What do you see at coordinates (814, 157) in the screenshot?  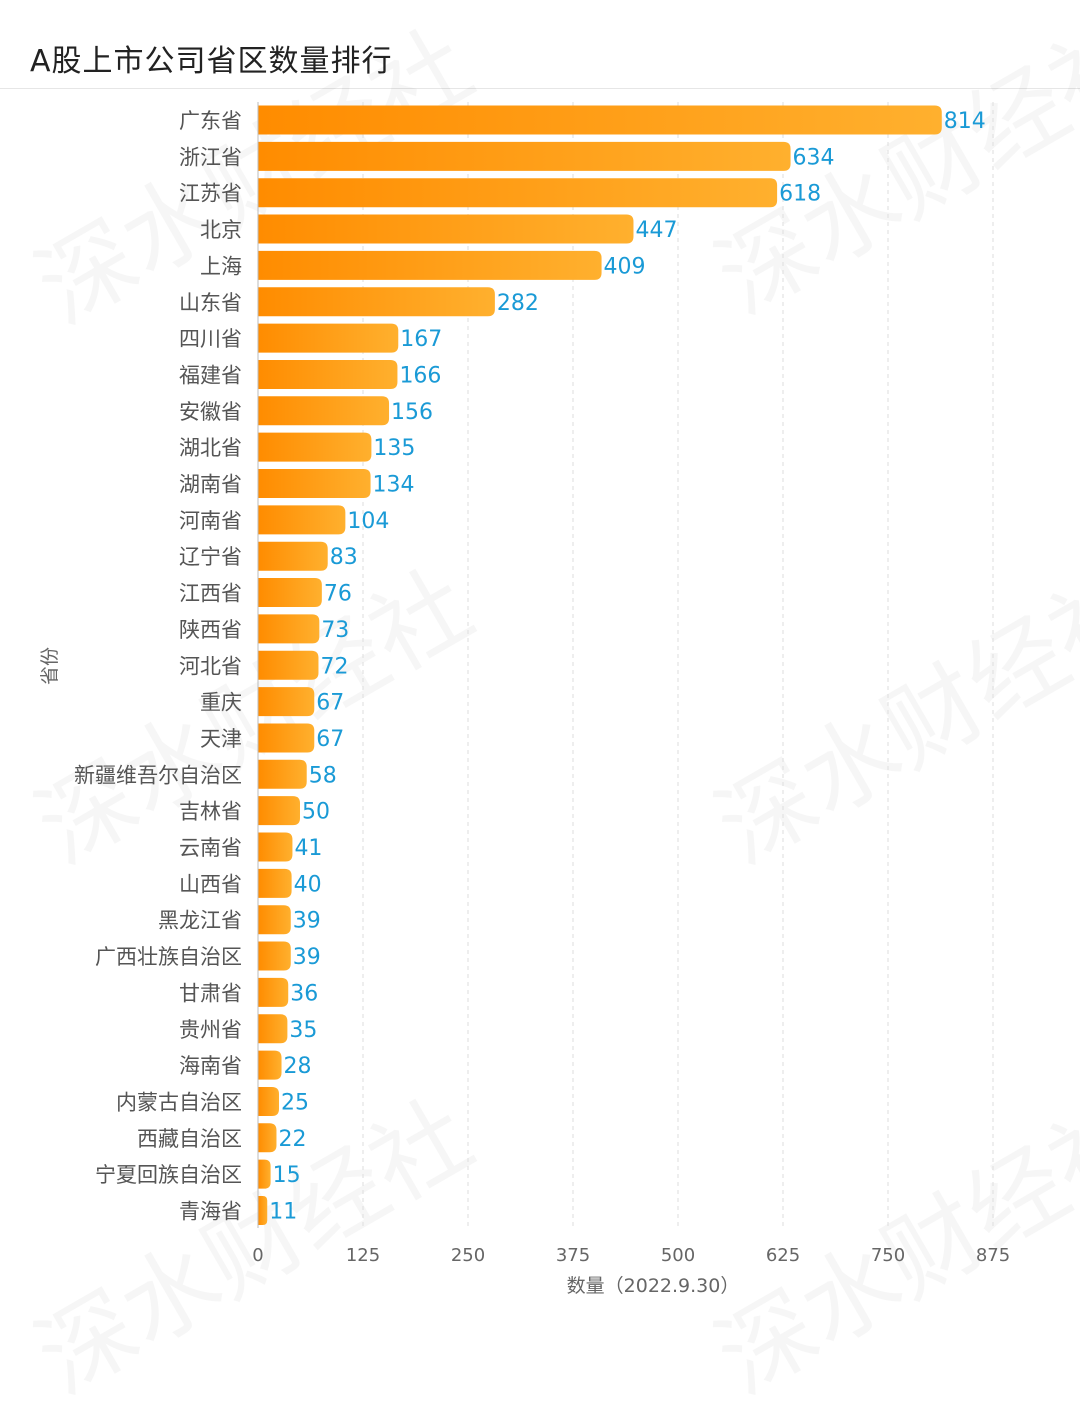 I see `value-label: 634` at bounding box center [814, 157].